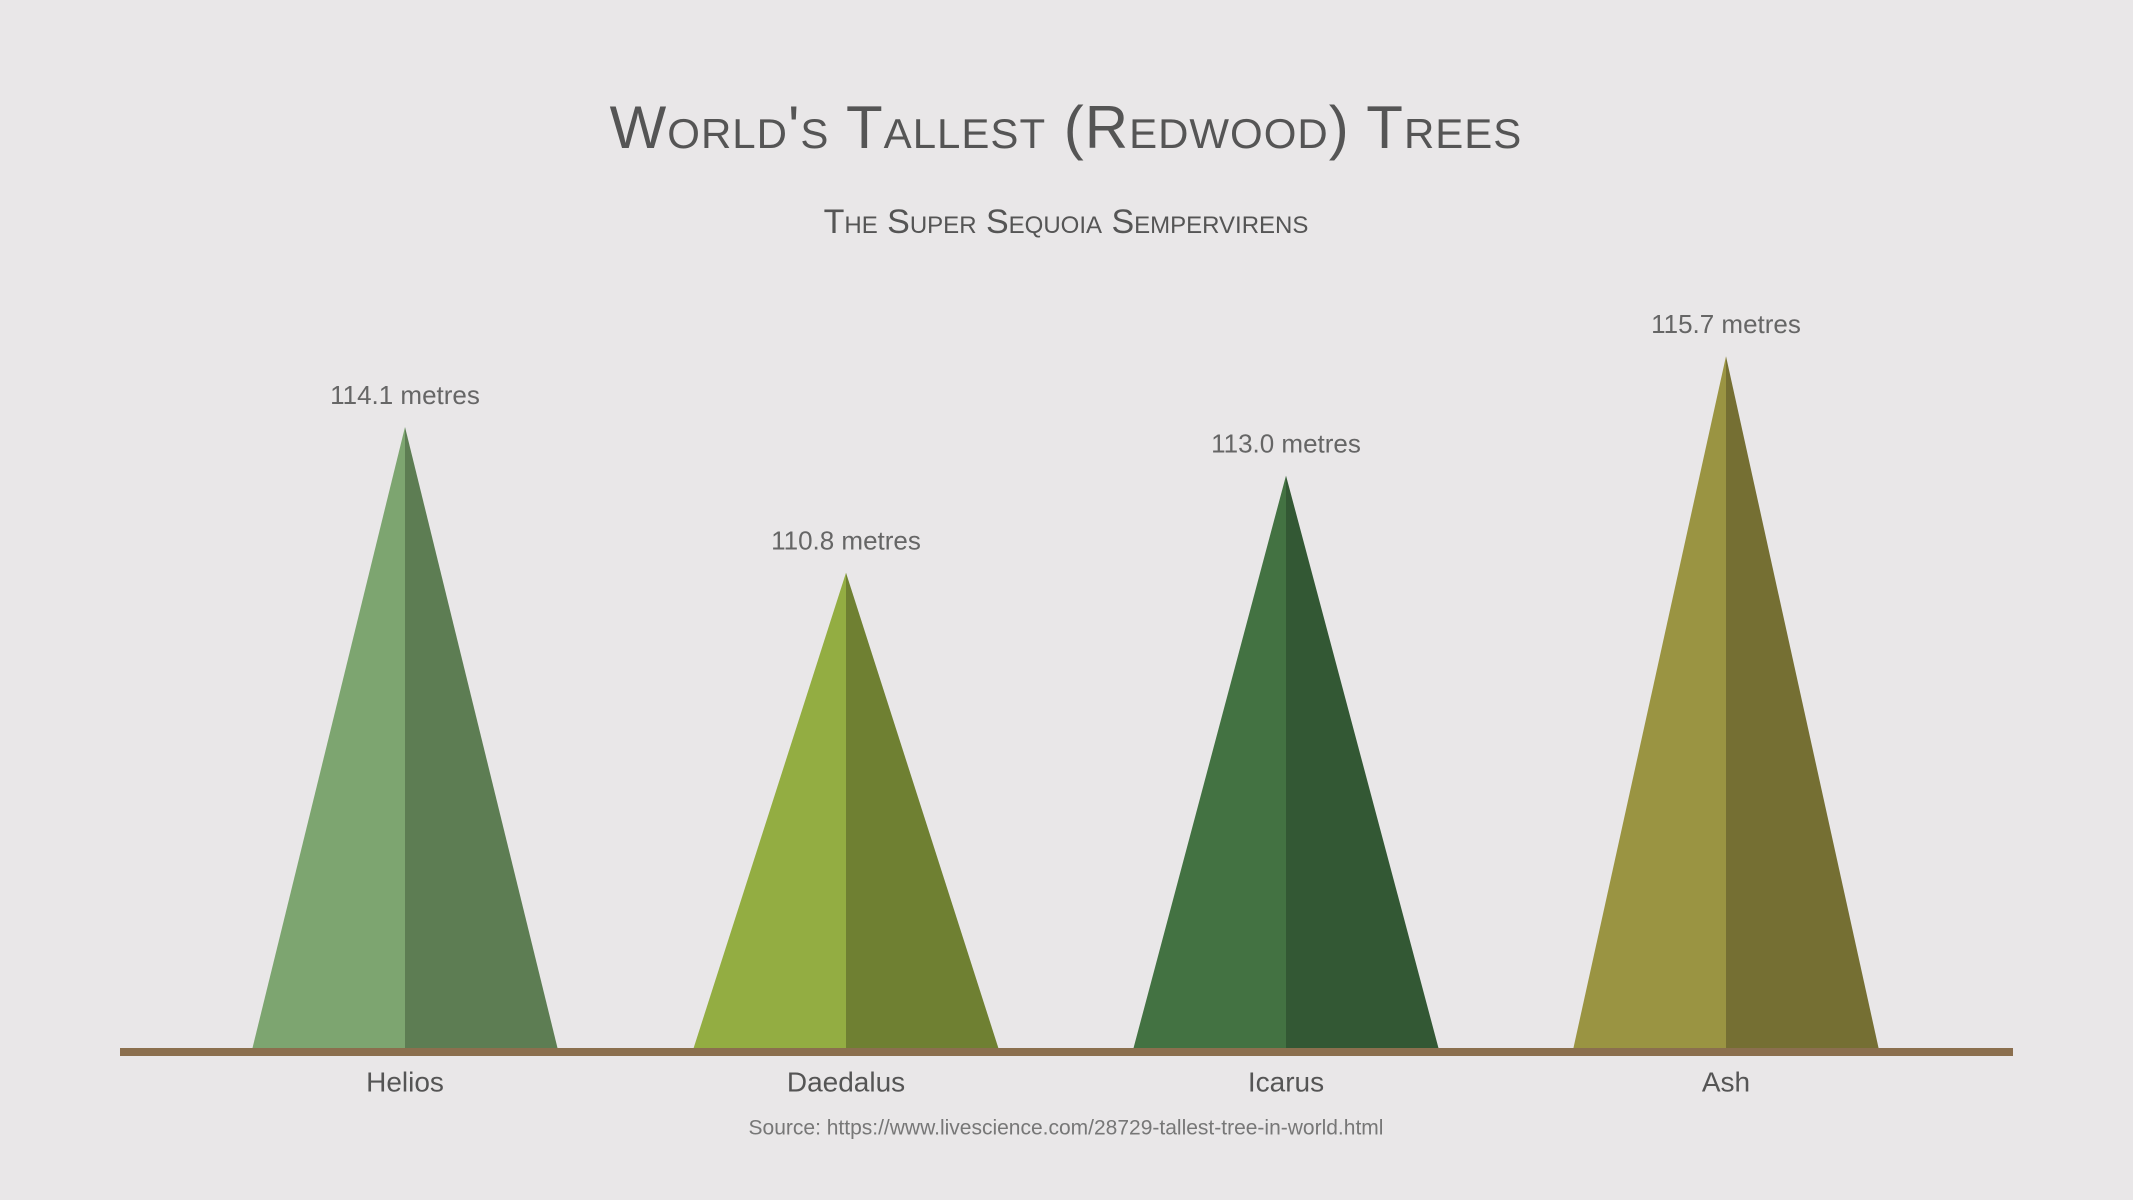 Image resolution: width=2133 pixels, height=1200 pixels. Describe the element at coordinates (405, 395) in the screenshot. I see `value-label: 114.1 metres` at that location.